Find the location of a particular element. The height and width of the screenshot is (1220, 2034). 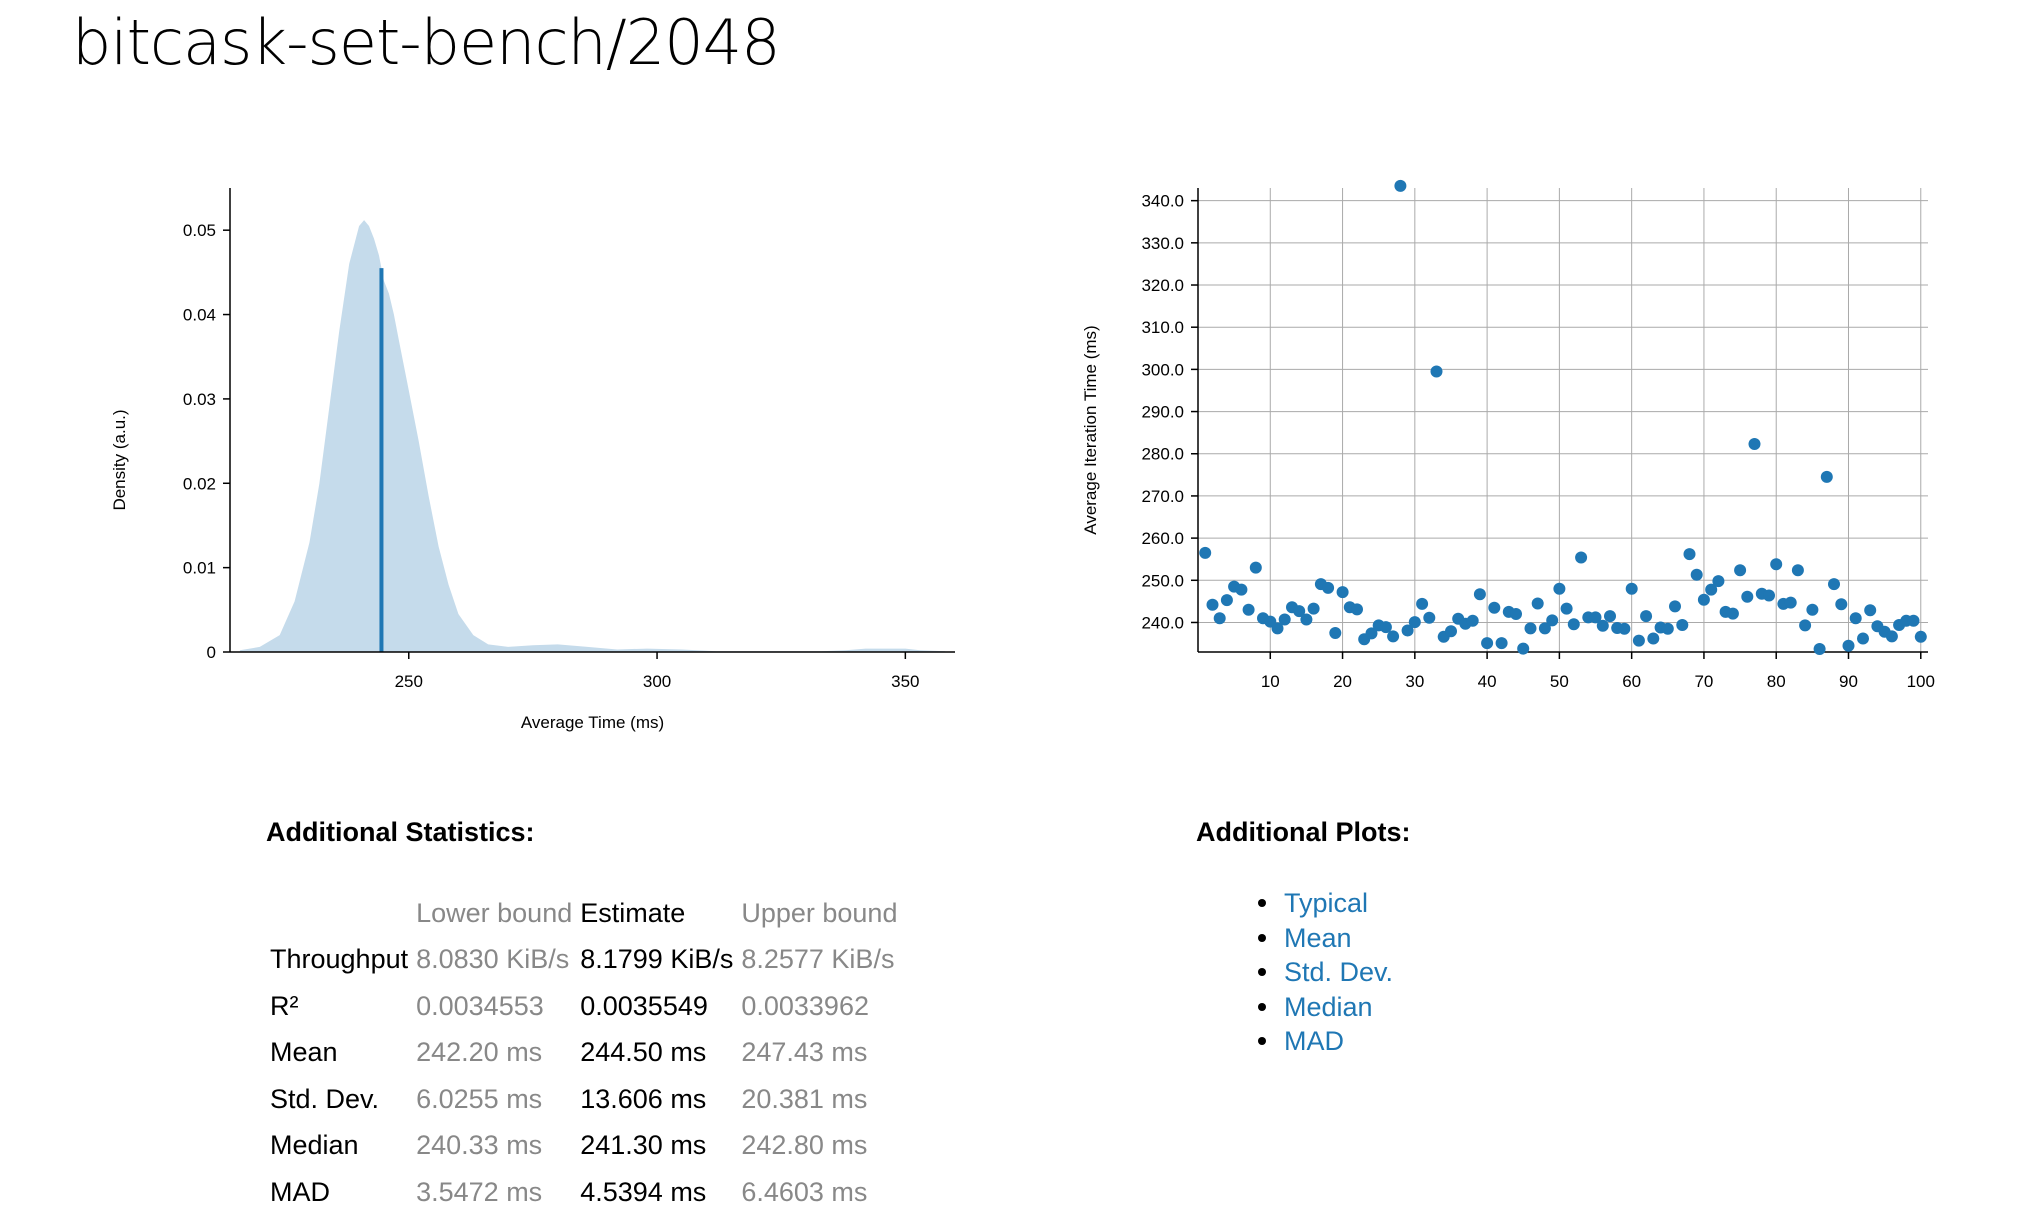

scatter-x-tick-label: 10 is located at coordinates (1270, 681).